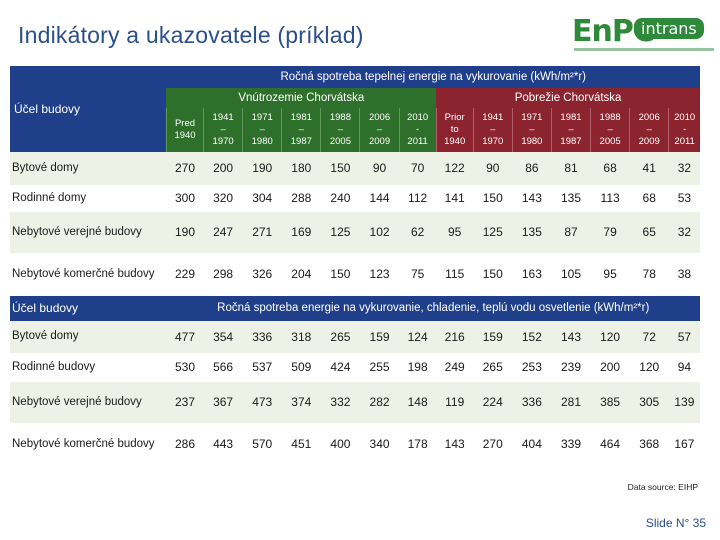 This screenshot has width=720, height=540. I want to click on period-header-coast: 2006–2009, so click(649, 130).